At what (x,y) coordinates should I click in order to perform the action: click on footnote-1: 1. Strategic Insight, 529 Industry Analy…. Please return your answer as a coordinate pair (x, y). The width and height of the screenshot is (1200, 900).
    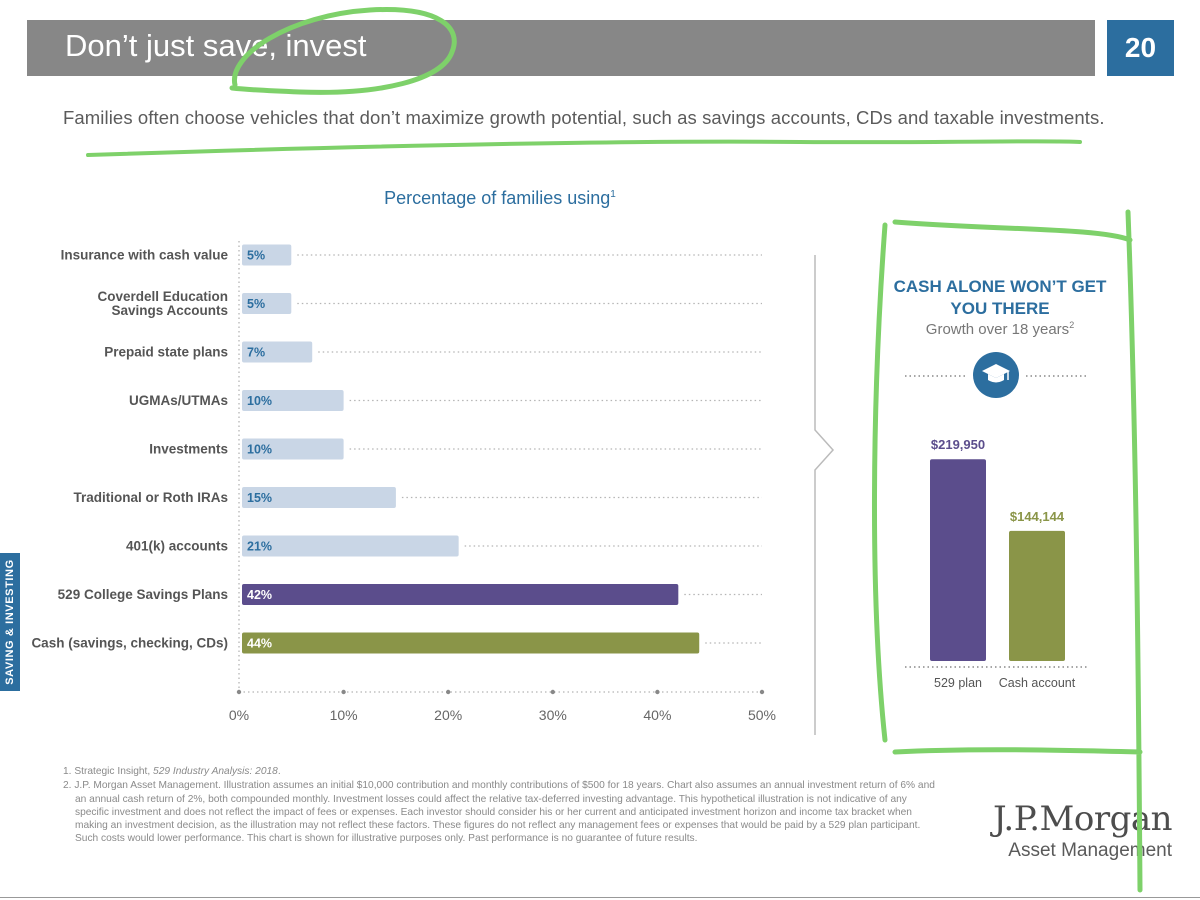
    Looking at the image, I should click on (172, 771).